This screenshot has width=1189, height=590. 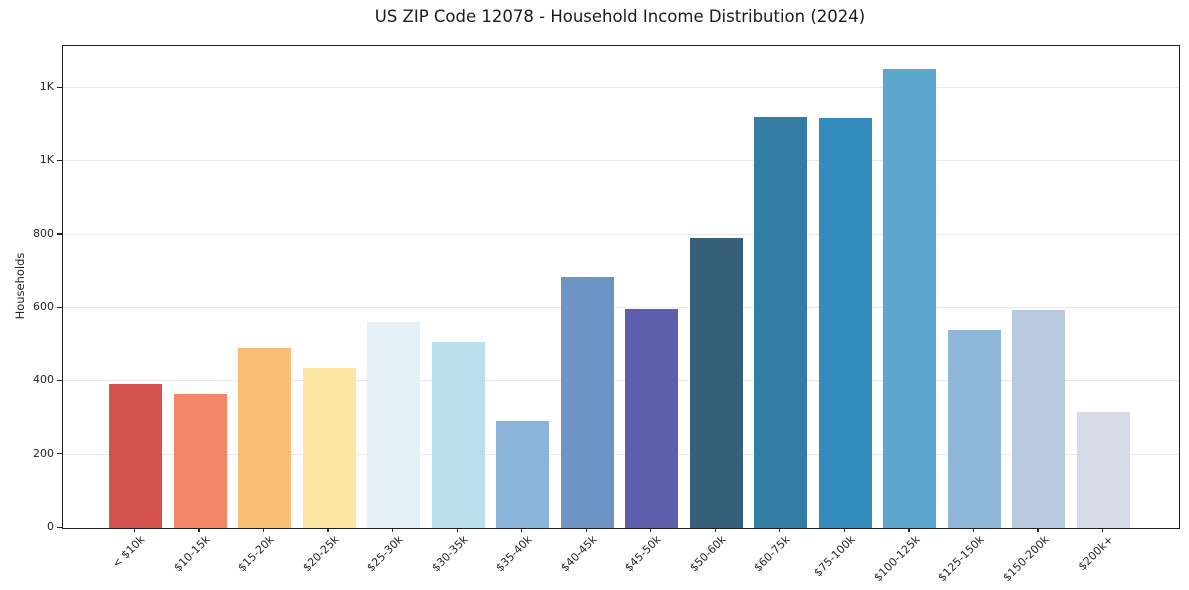 I want to click on y-tick-label: 400, so click(x=43, y=380).